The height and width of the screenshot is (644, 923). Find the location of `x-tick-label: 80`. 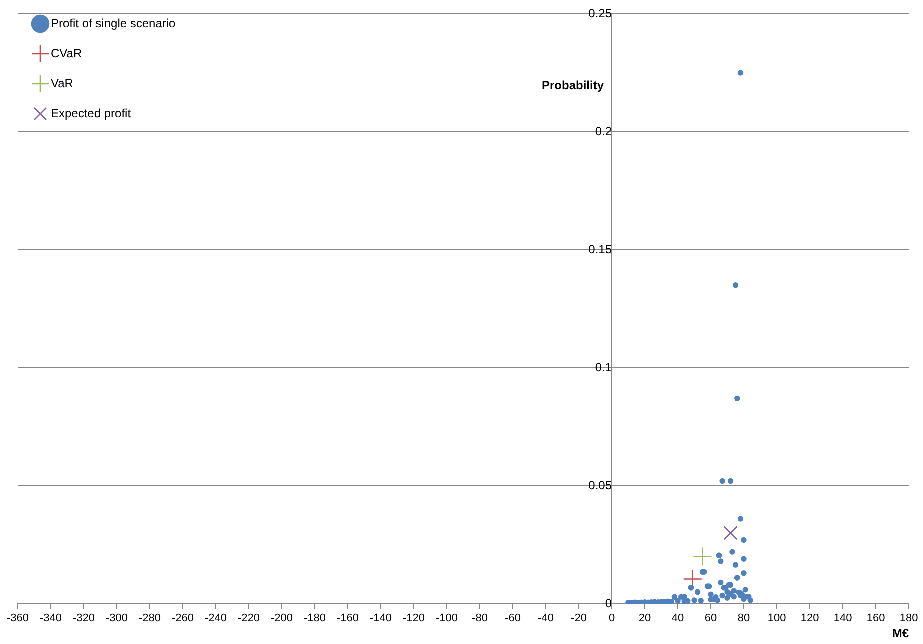

x-tick-label: 80 is located at coordinates (744, 618).